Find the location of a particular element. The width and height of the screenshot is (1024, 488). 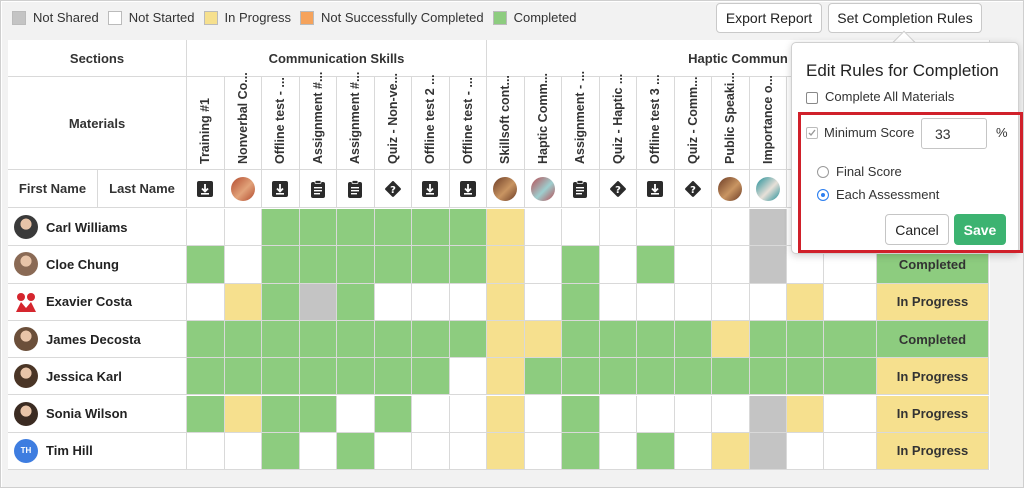

export-report-button: Export Report is located at coordinates (769, 18).